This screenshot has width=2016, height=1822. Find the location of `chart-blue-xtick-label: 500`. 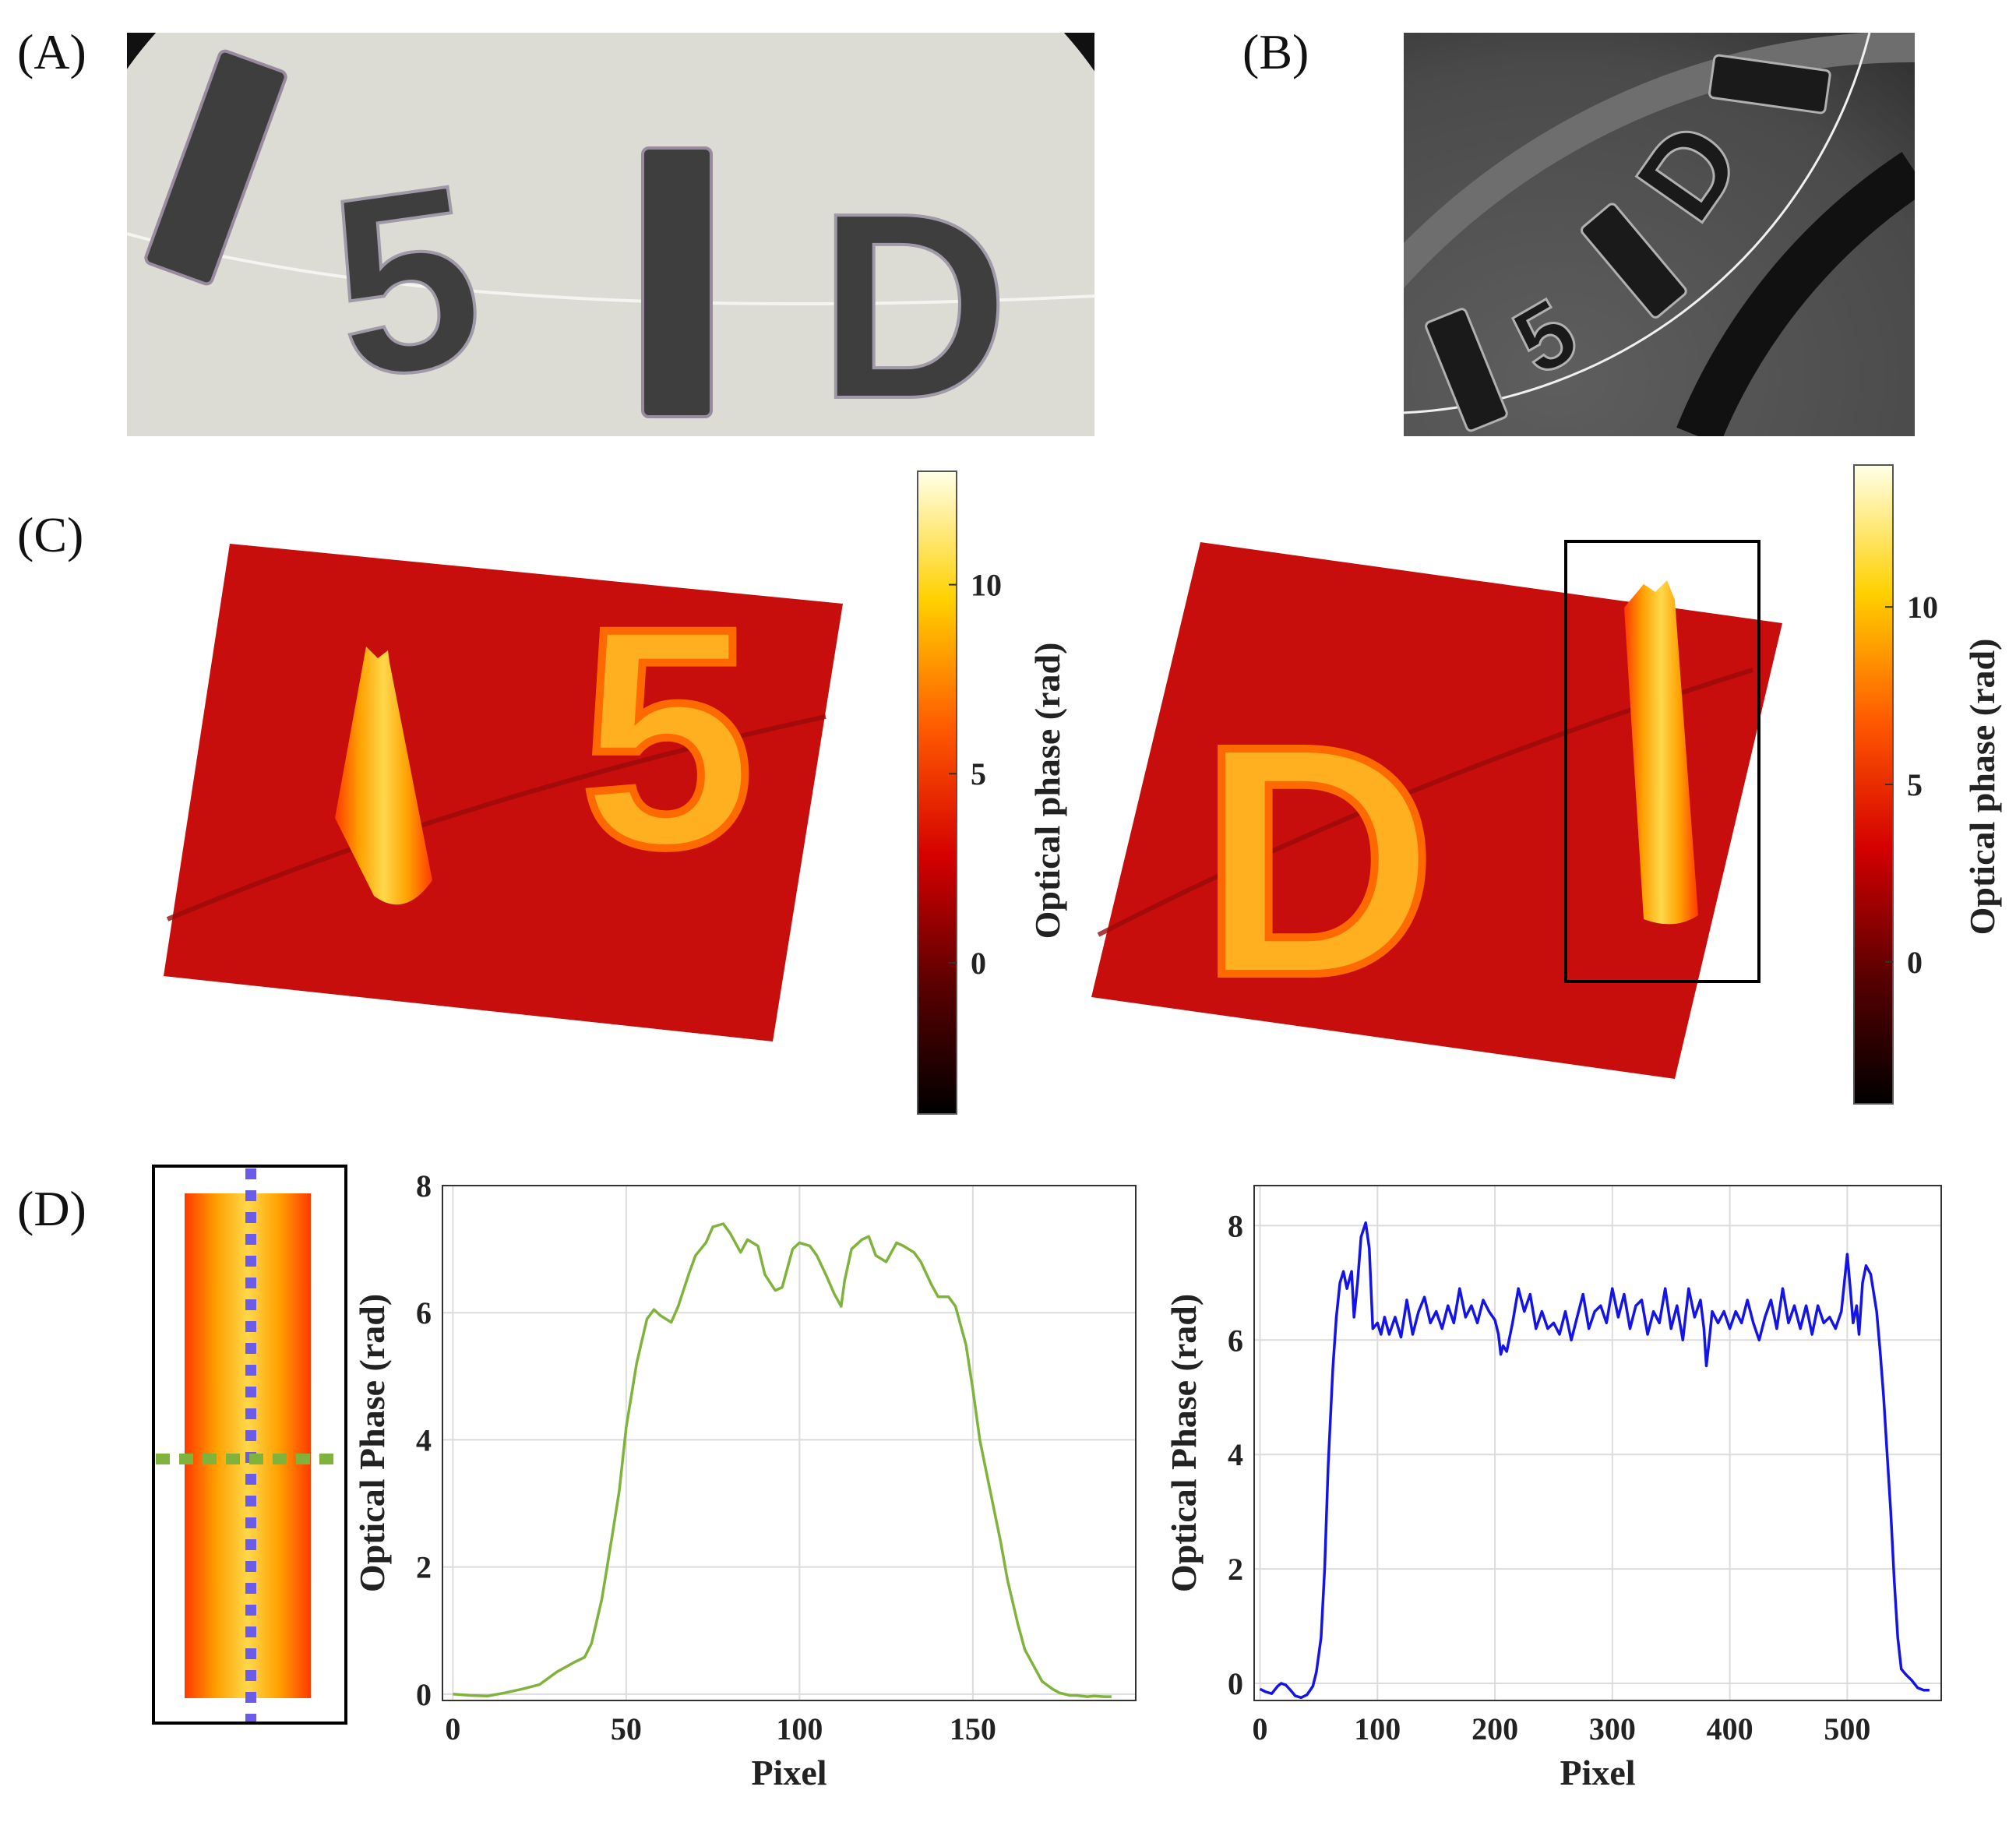

chart-blue-xtick-label: 500 is located at coordinates (1847, 1728).